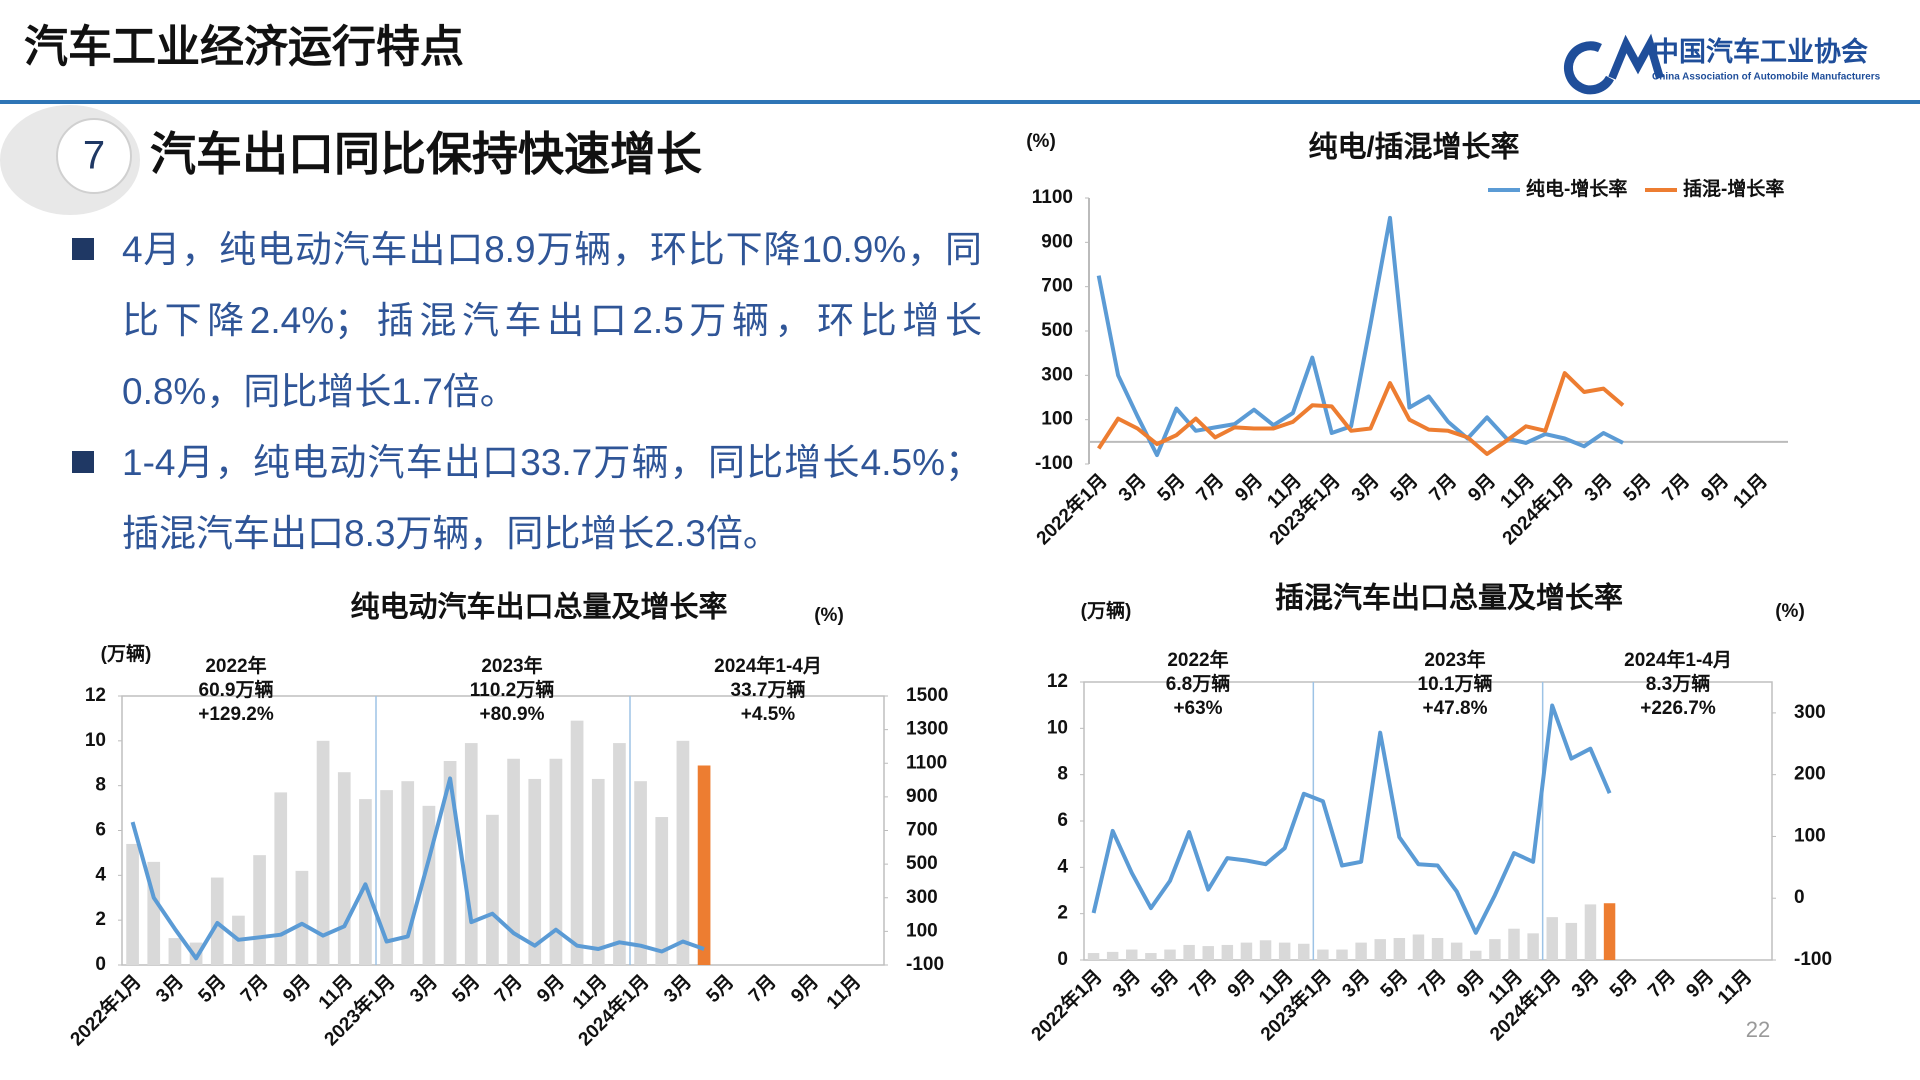 Image resolution: width=1920 pixels, height=1080 pixels. What do you see at coordinates (1678, 683) in the screenshot?
I see `annotation: 8.3万辆` at bounding box center [1678, 683].